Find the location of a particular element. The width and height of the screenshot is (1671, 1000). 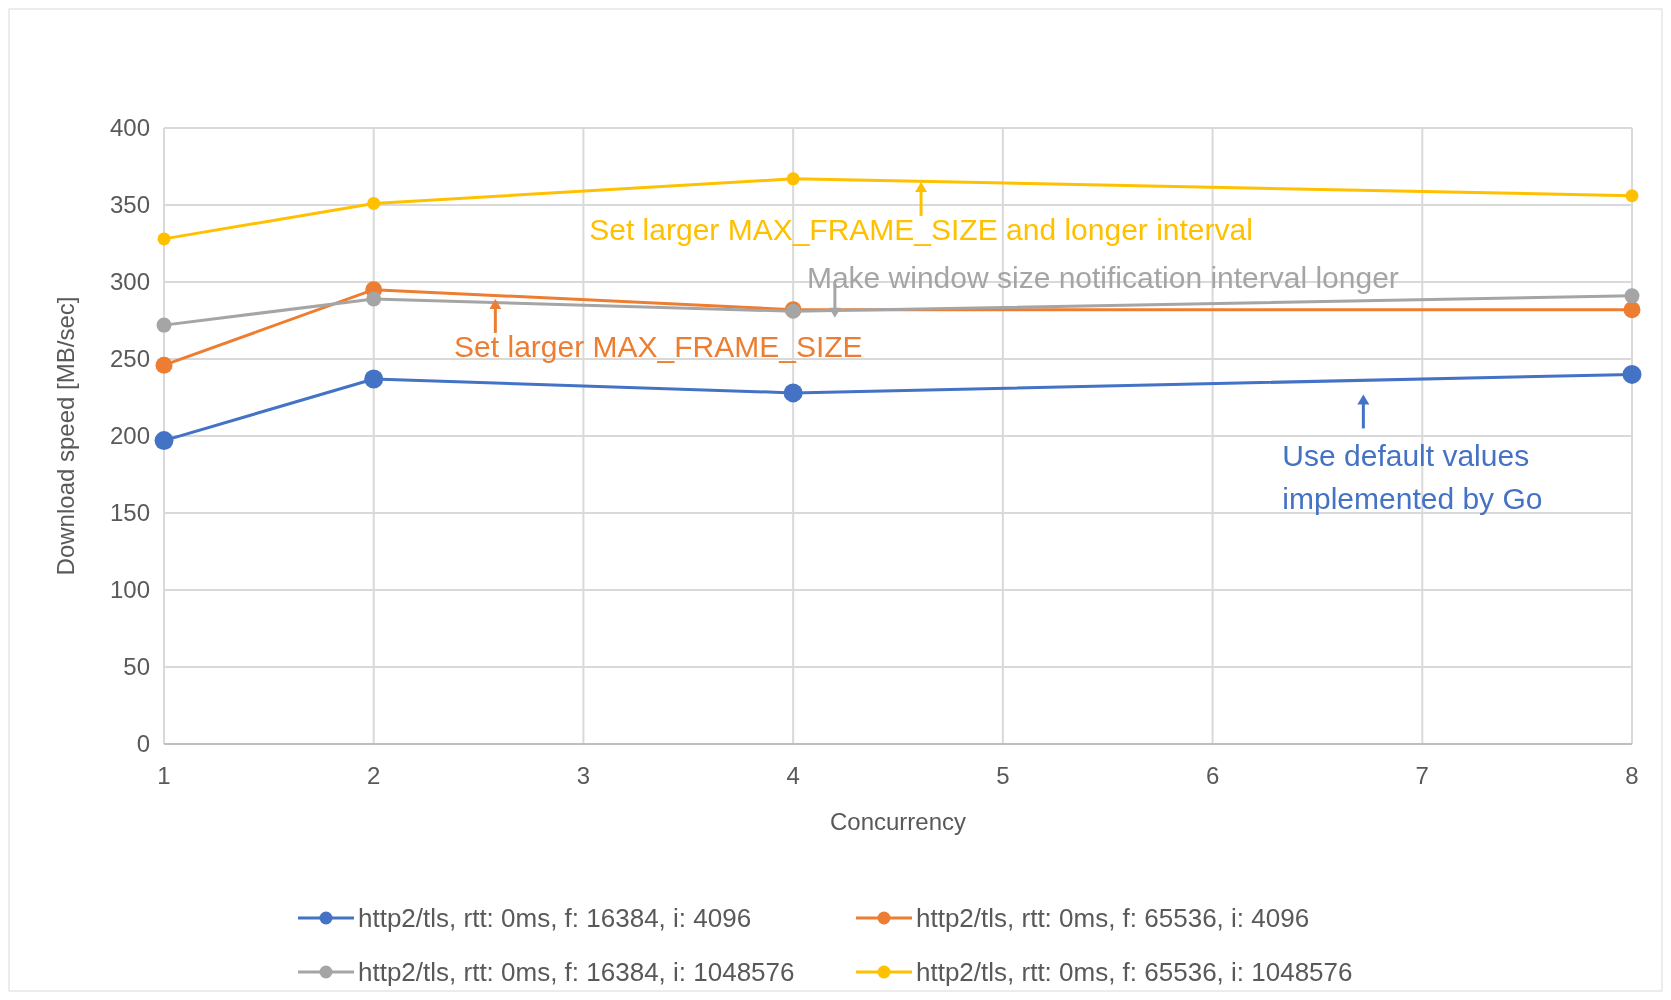

x-tick-label: 3 is located at coordinates (583, 775).